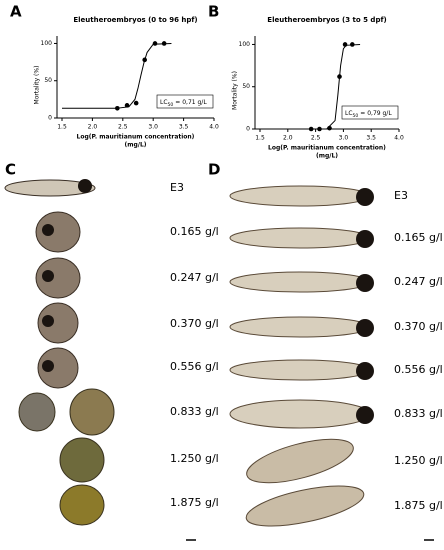 Image resolution: width=444 pixels, height=550 pixels. What do you see at coordinates (326, 20) in the screenshot?
I see `chart-title: Eleutheroembryos (3 to 5 dpf)` at bounding box center [326, 20].